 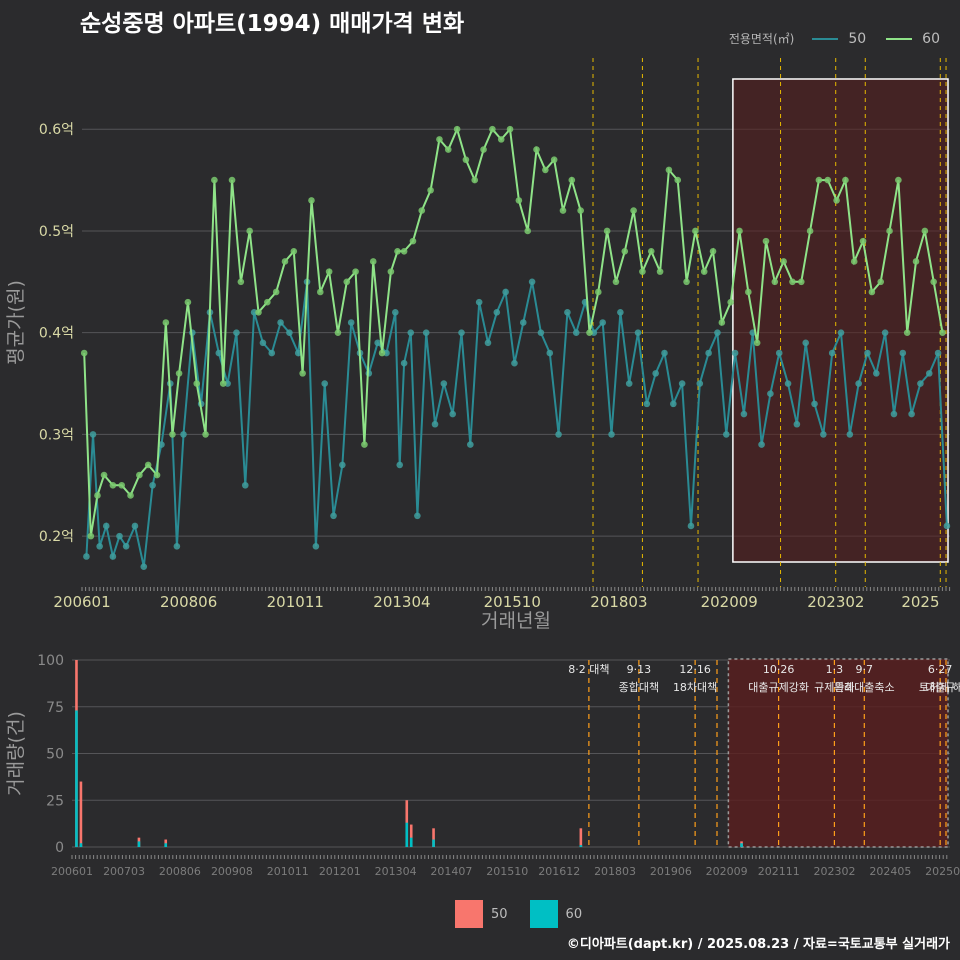 I want to click on price-x-tick-label: 201011, so click(x=295, y=602).